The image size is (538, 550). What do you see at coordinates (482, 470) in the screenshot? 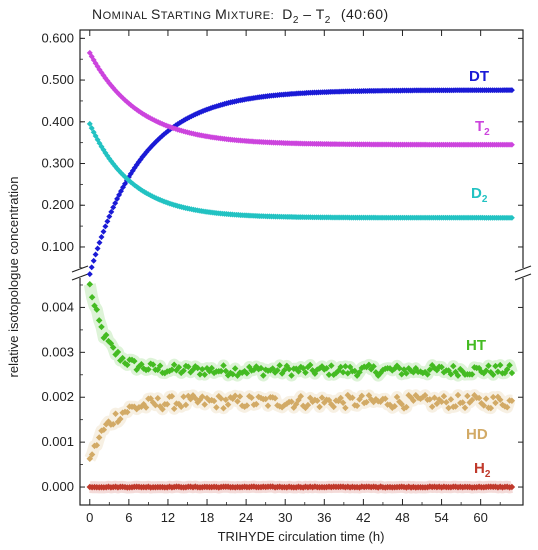
I see `series-label-H2: H2` at bounding box center [482, 470].